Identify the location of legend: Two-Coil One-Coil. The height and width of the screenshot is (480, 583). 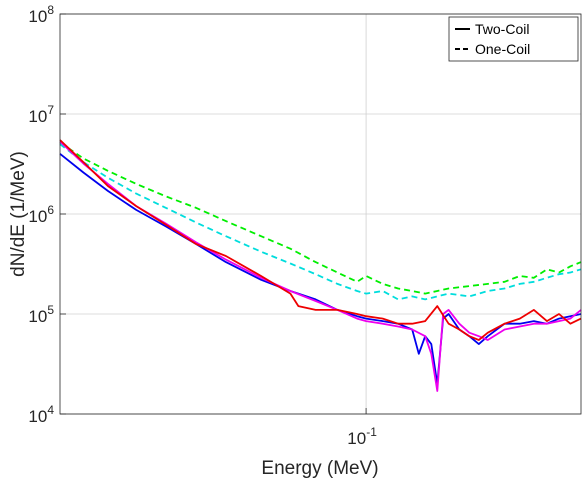
(513, 39).